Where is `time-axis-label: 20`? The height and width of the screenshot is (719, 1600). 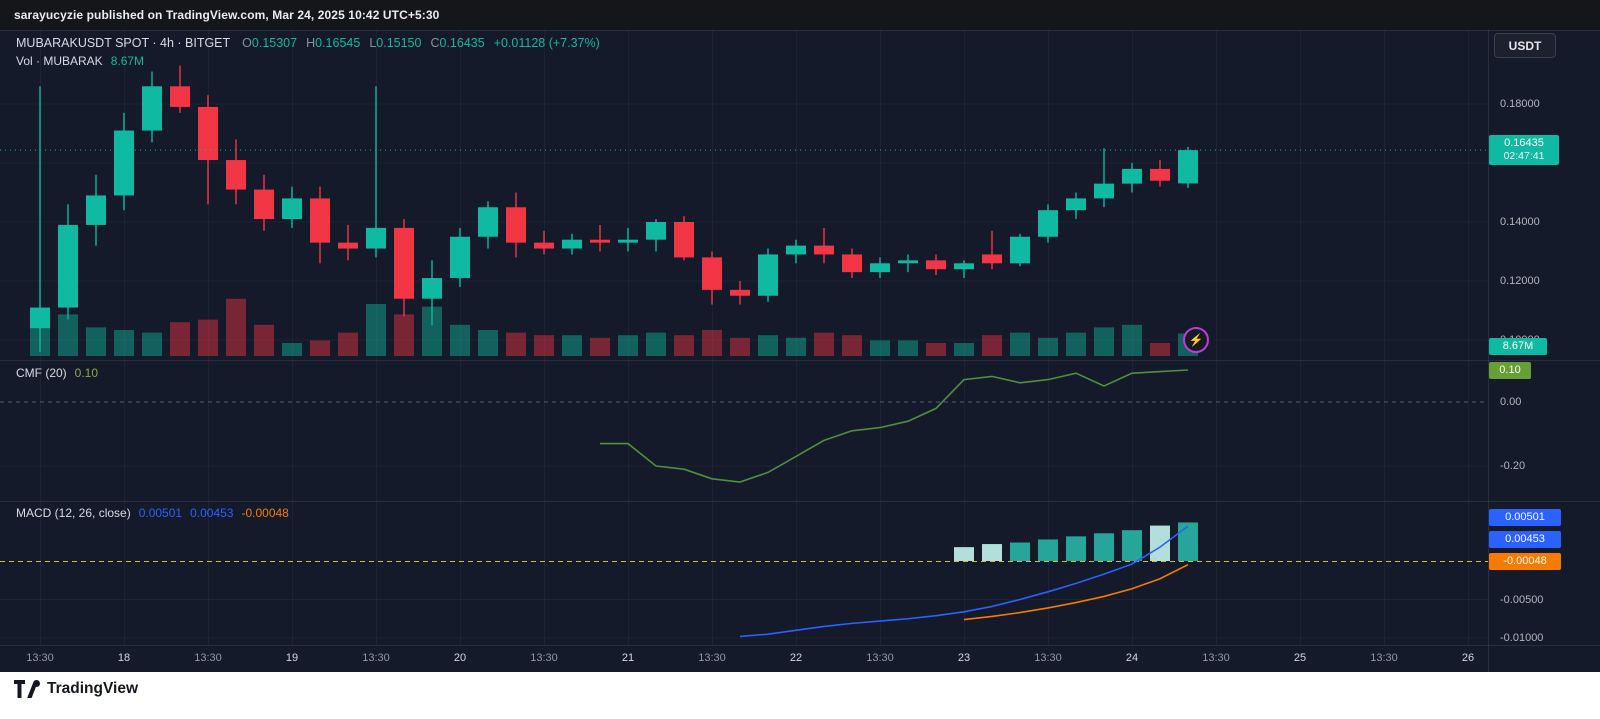 time-axis-label: 20 is located at coordinates (460, 658).